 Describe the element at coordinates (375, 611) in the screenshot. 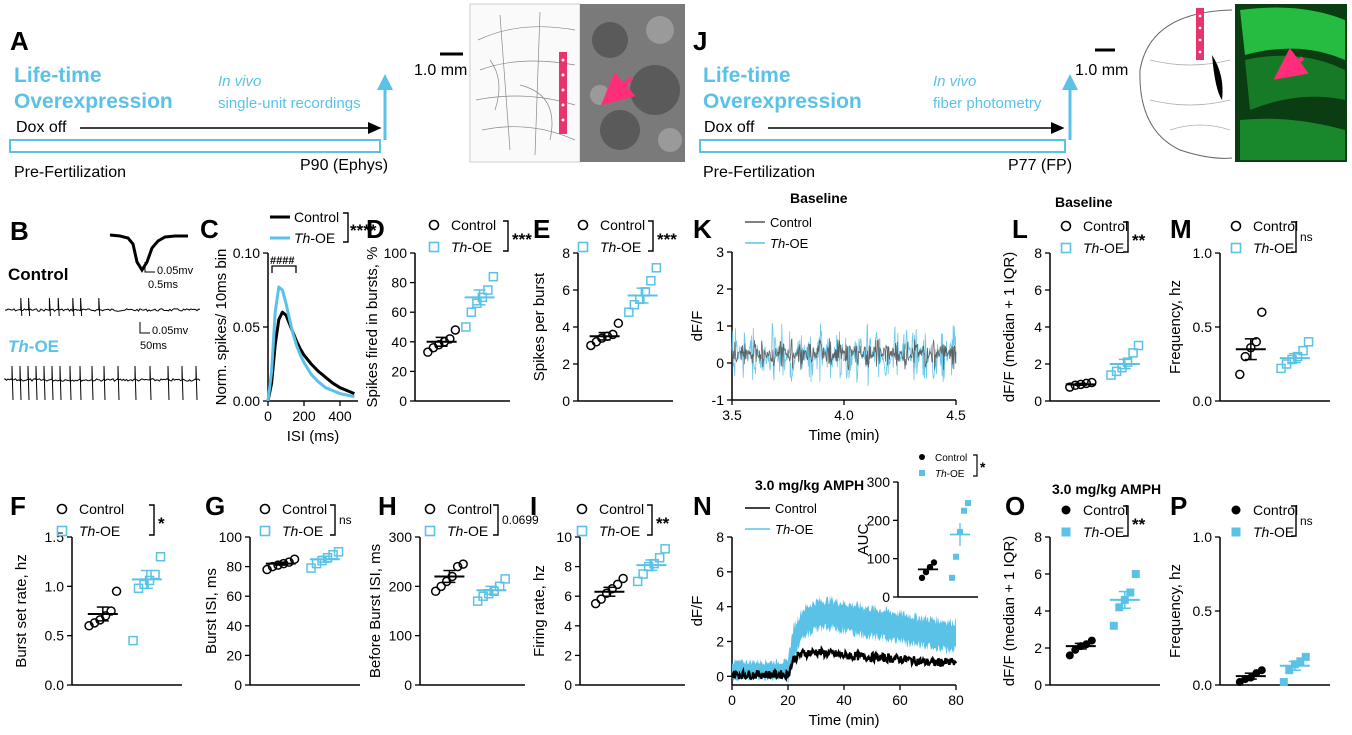

I see `H-ylabel: Before Burst ISI, ms` at that location.